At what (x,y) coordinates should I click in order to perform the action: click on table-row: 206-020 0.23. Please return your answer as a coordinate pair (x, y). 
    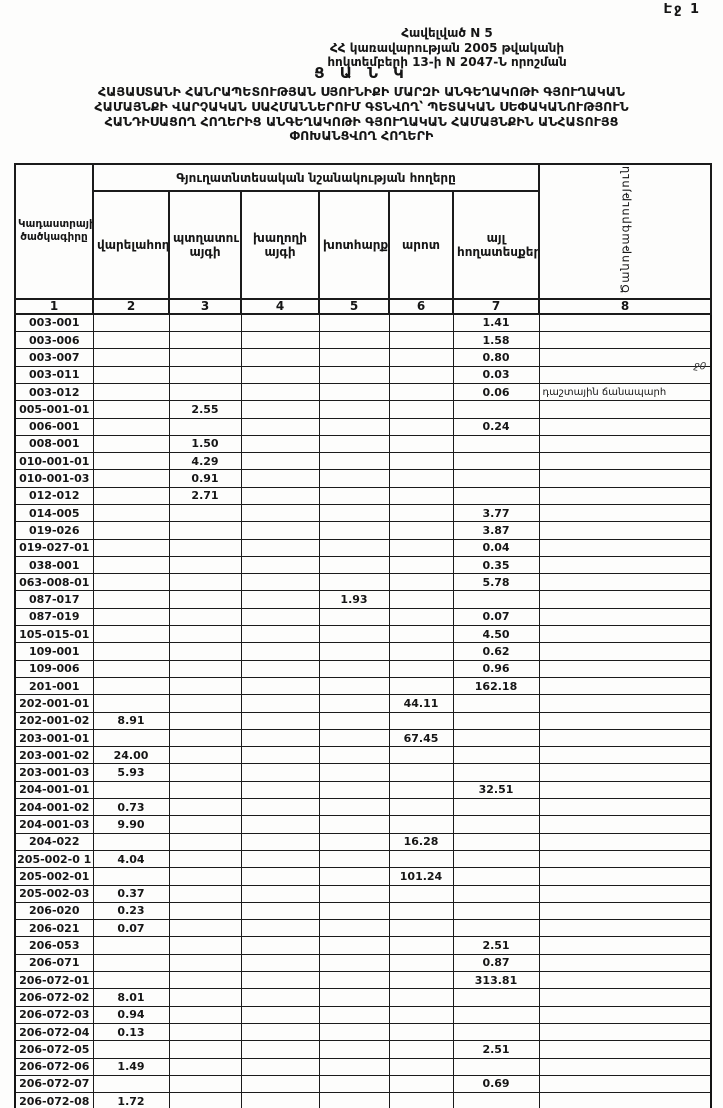
    Looking at the image, I should click on (363, 911).